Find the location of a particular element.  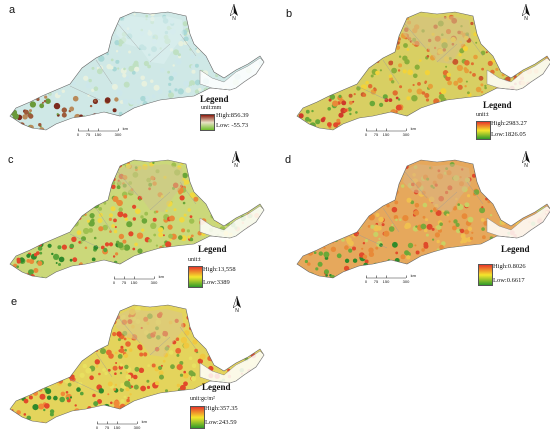

legend-high-value: High:0.8026 is located at coordinates (509, 266).